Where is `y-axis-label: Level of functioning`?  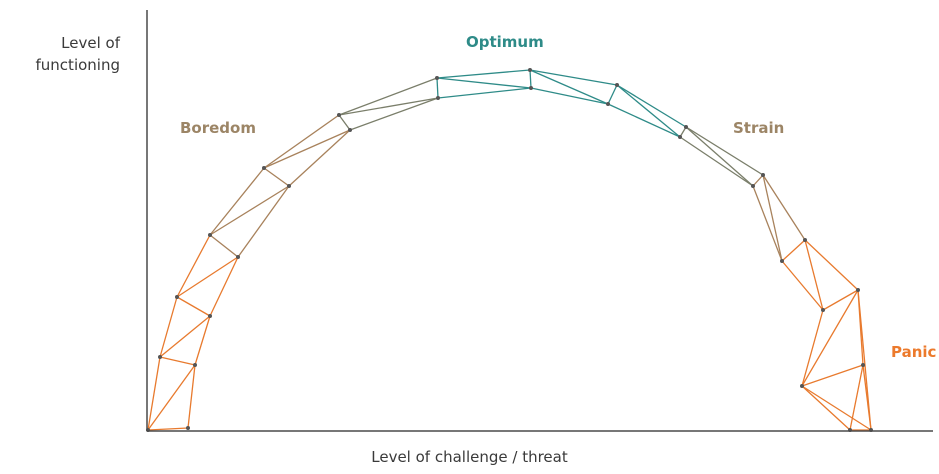
y-axis-label: Level of functioning is located at coordinates (77, 54).